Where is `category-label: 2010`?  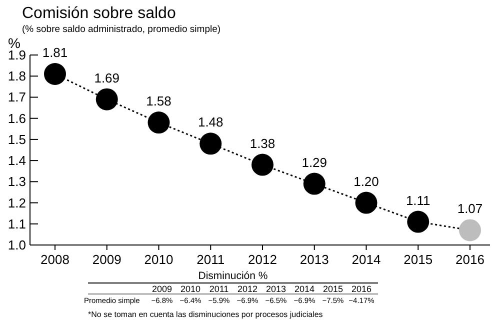
category-label: 2010 is located at coordinates (190, 289).